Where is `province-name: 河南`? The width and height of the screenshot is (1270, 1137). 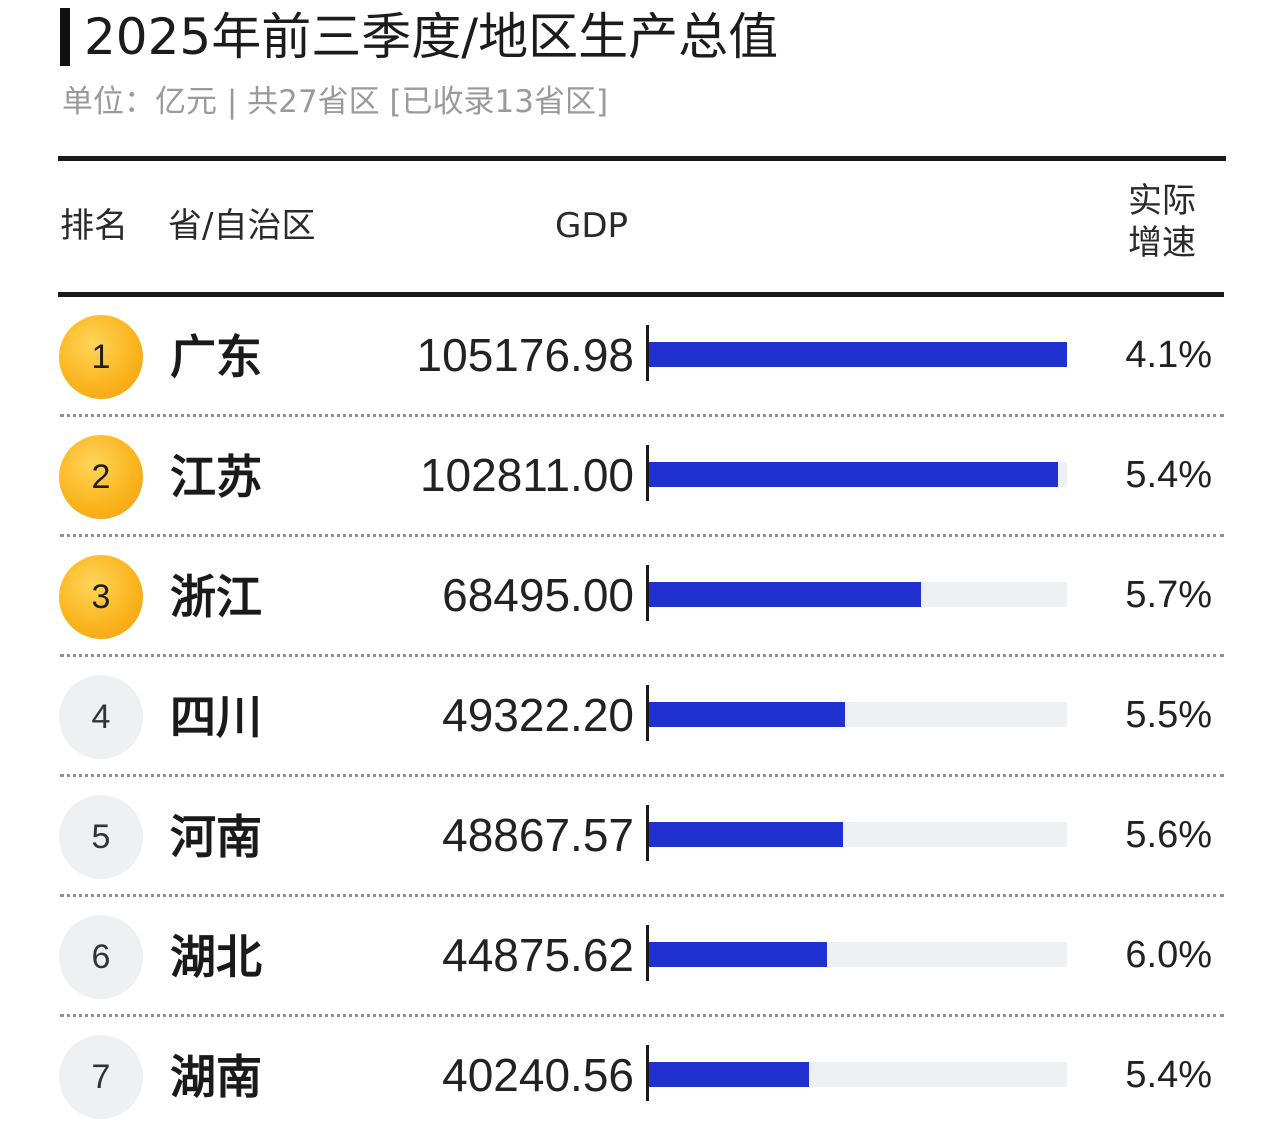 province-name: 河南 is located at coordinates (216, 837).